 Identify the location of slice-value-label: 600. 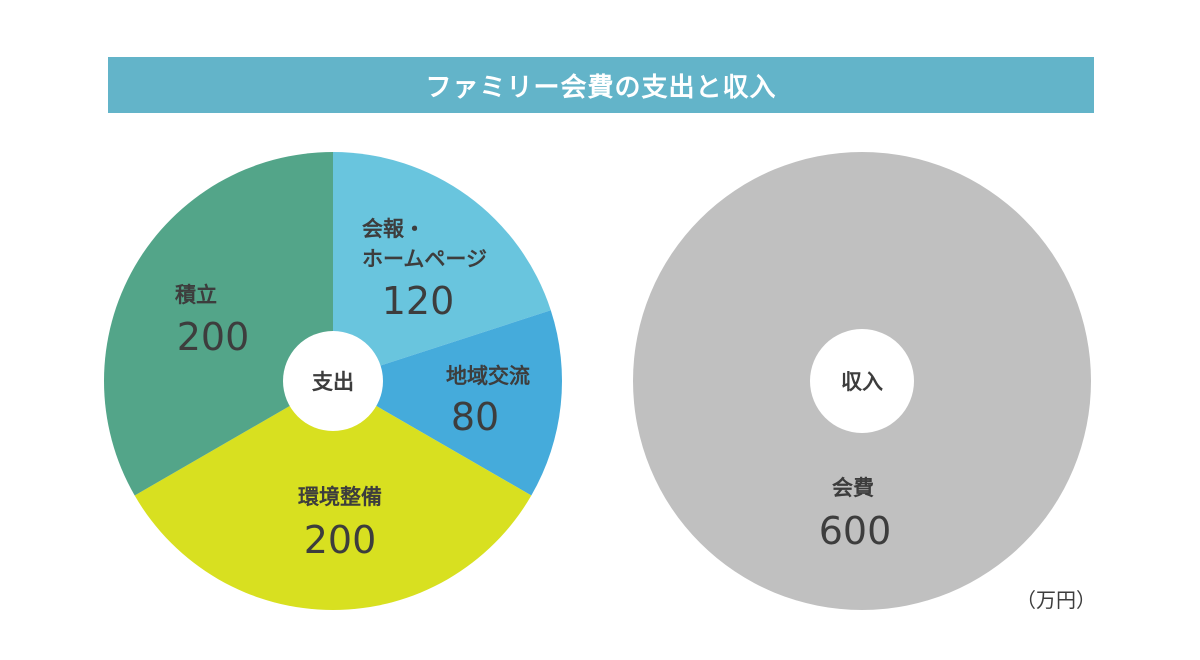
(855, 531).